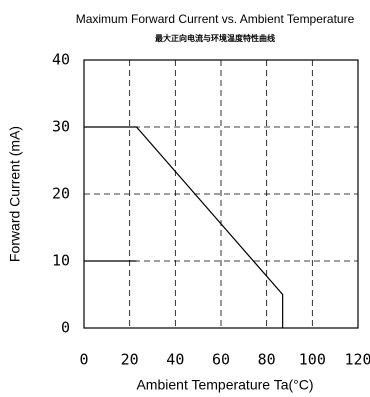 Image resolution: width=370 pixels, height=397 pixels. What do you see at coordinates (130, 360) in the screenshot?
I see `x-tick-label: 20` at bounding box center [130, 360].